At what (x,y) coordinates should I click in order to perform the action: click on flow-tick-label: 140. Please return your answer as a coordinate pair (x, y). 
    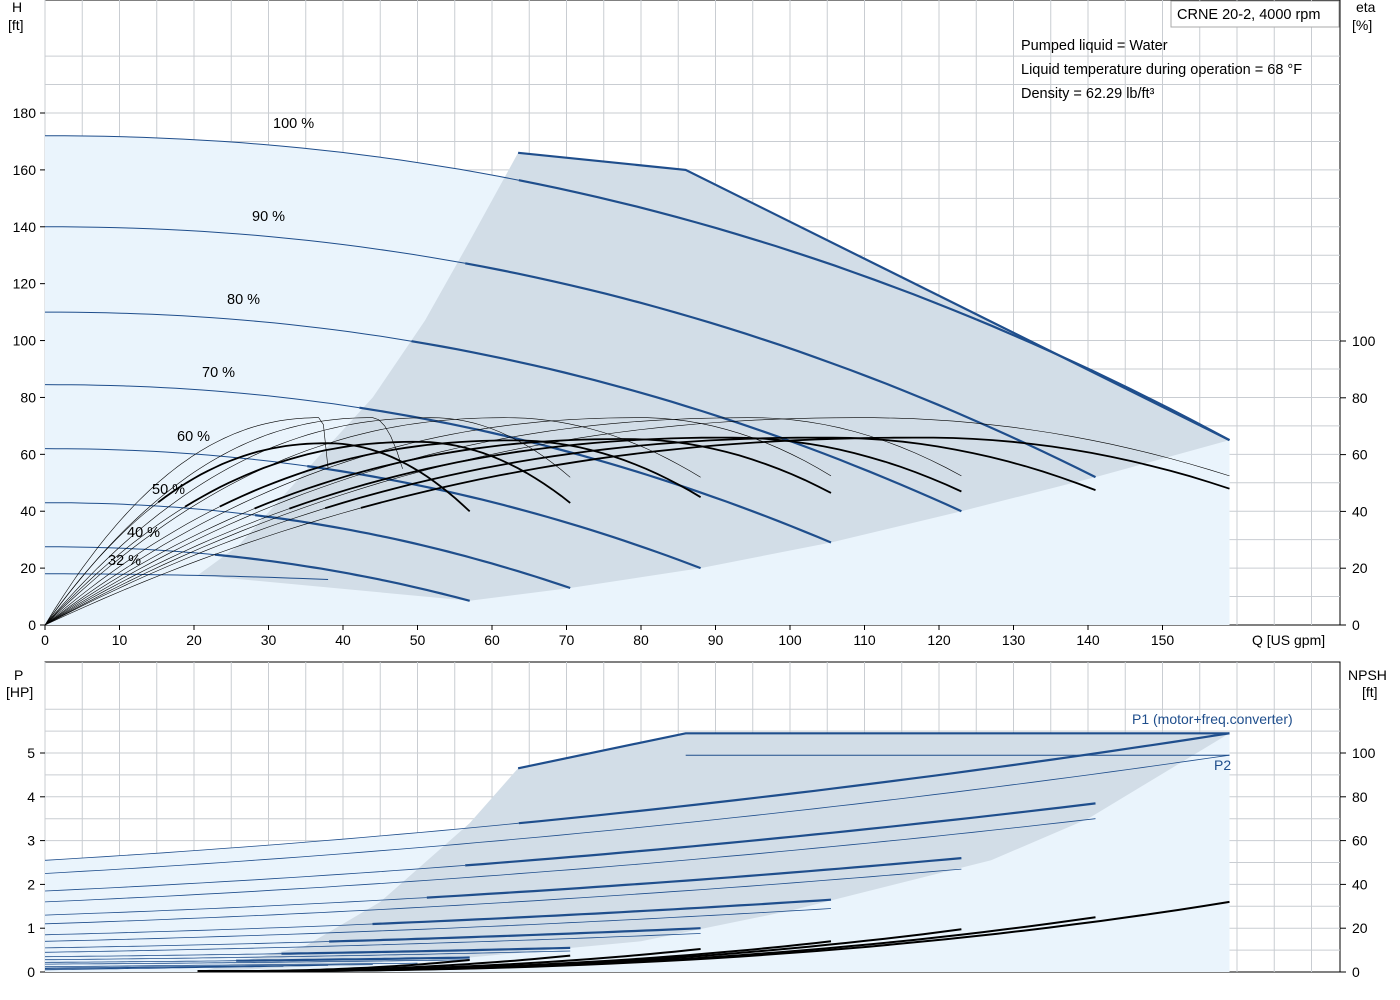
    Looking at the image, I should click on (1088, 640).